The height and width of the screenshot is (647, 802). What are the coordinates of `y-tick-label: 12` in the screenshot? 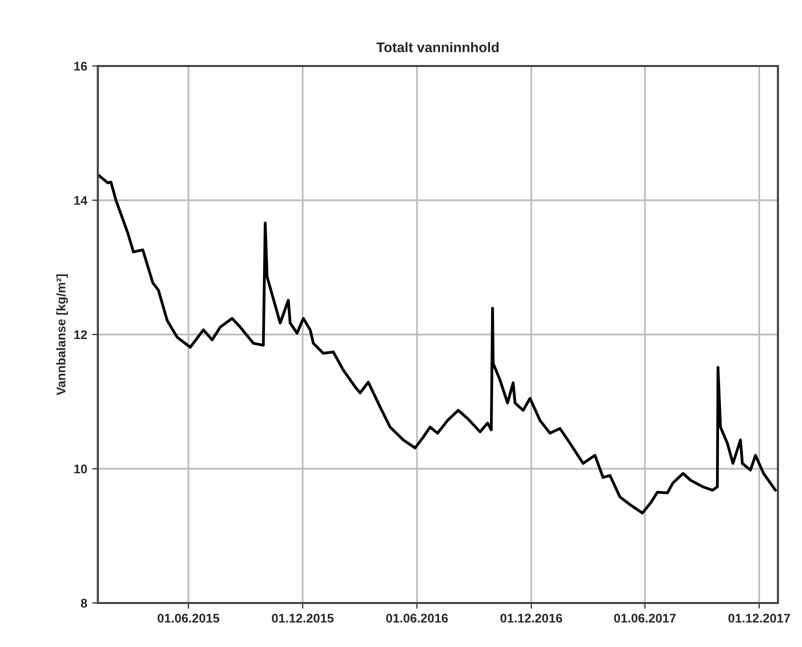 It's located at (80, 335).